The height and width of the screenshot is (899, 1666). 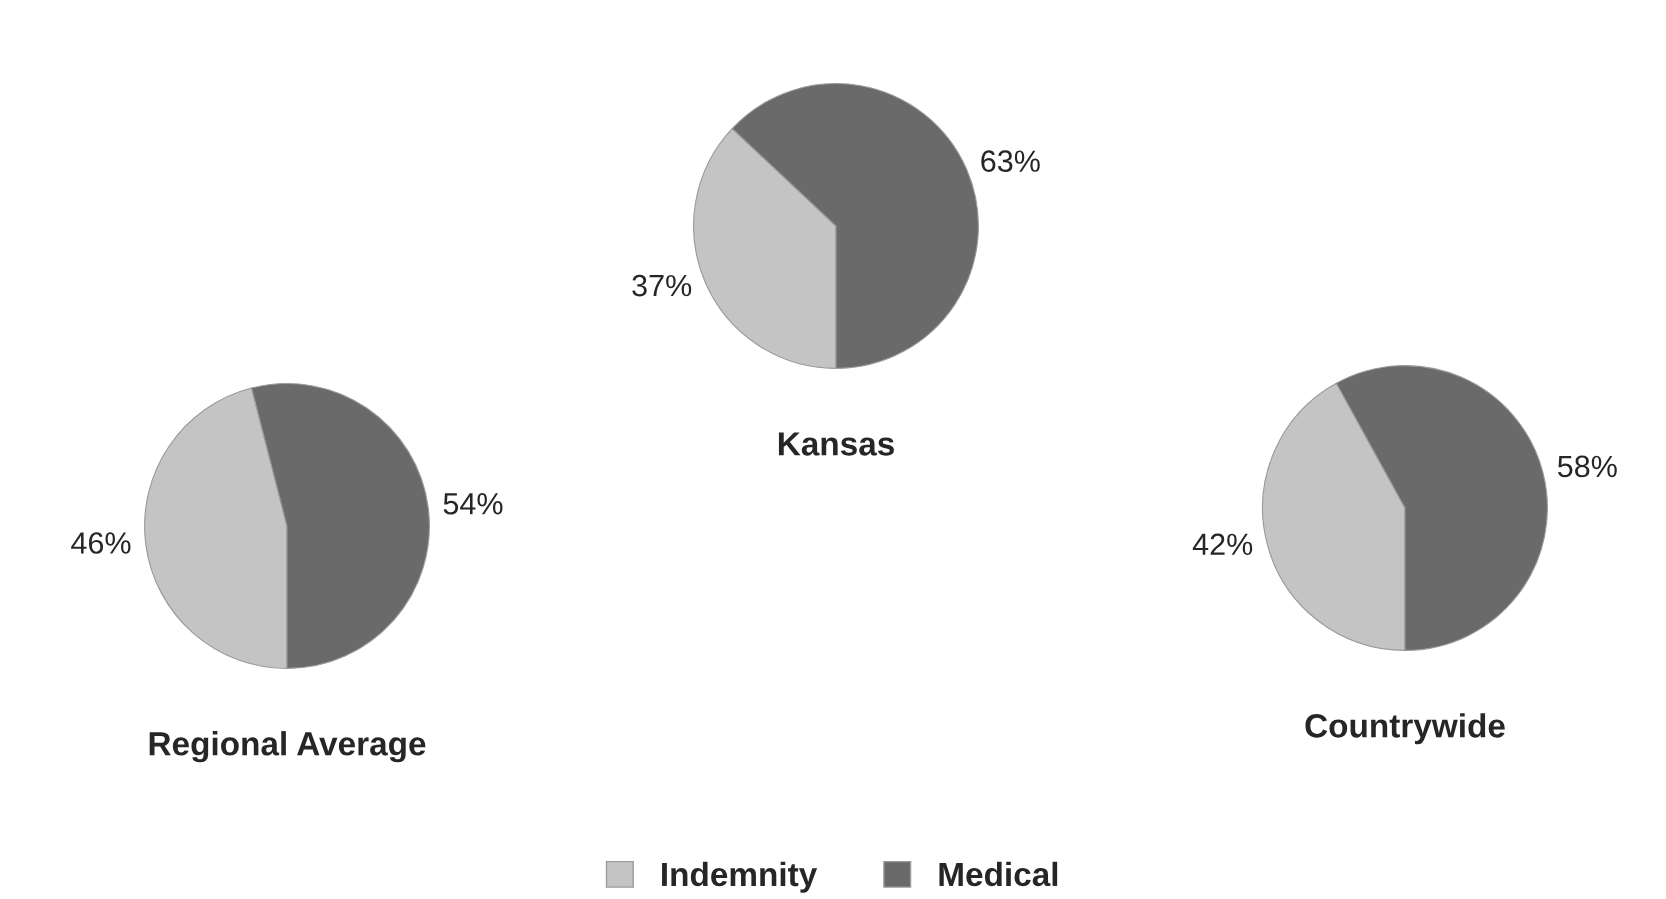 I want to click on text: Kansas, so click(x=836, y=444).